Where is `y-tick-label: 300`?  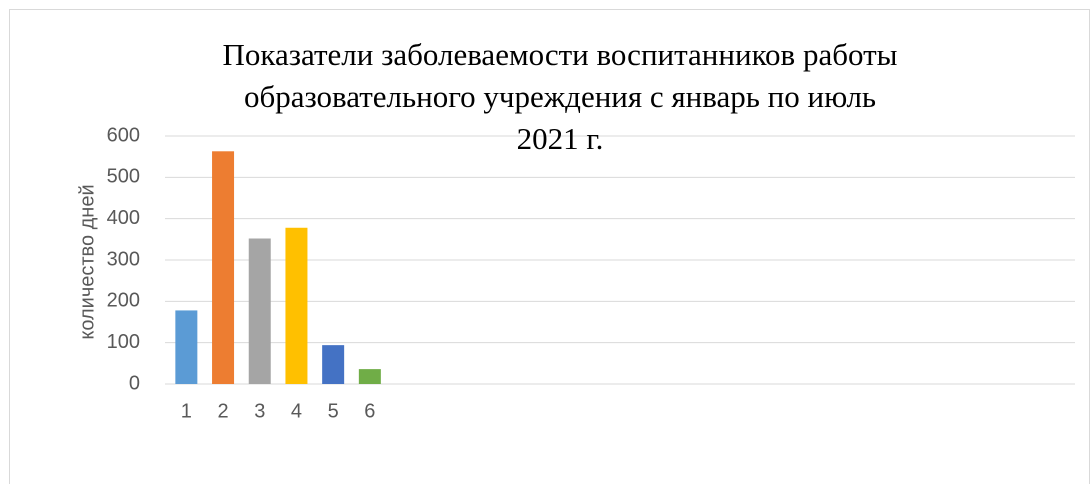
y-tick-label: 300 is located at coordinates (123, 259).